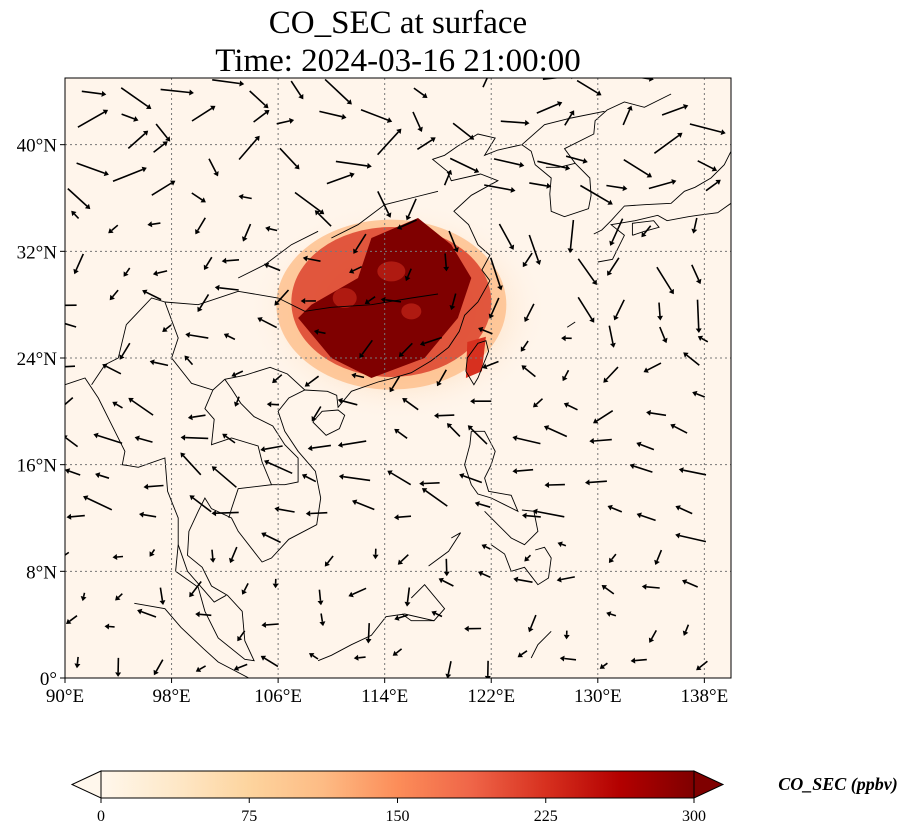 This screenshot has width=916, height=836. I want to click on lon-tick-label: 114°E, so click(384, 696).